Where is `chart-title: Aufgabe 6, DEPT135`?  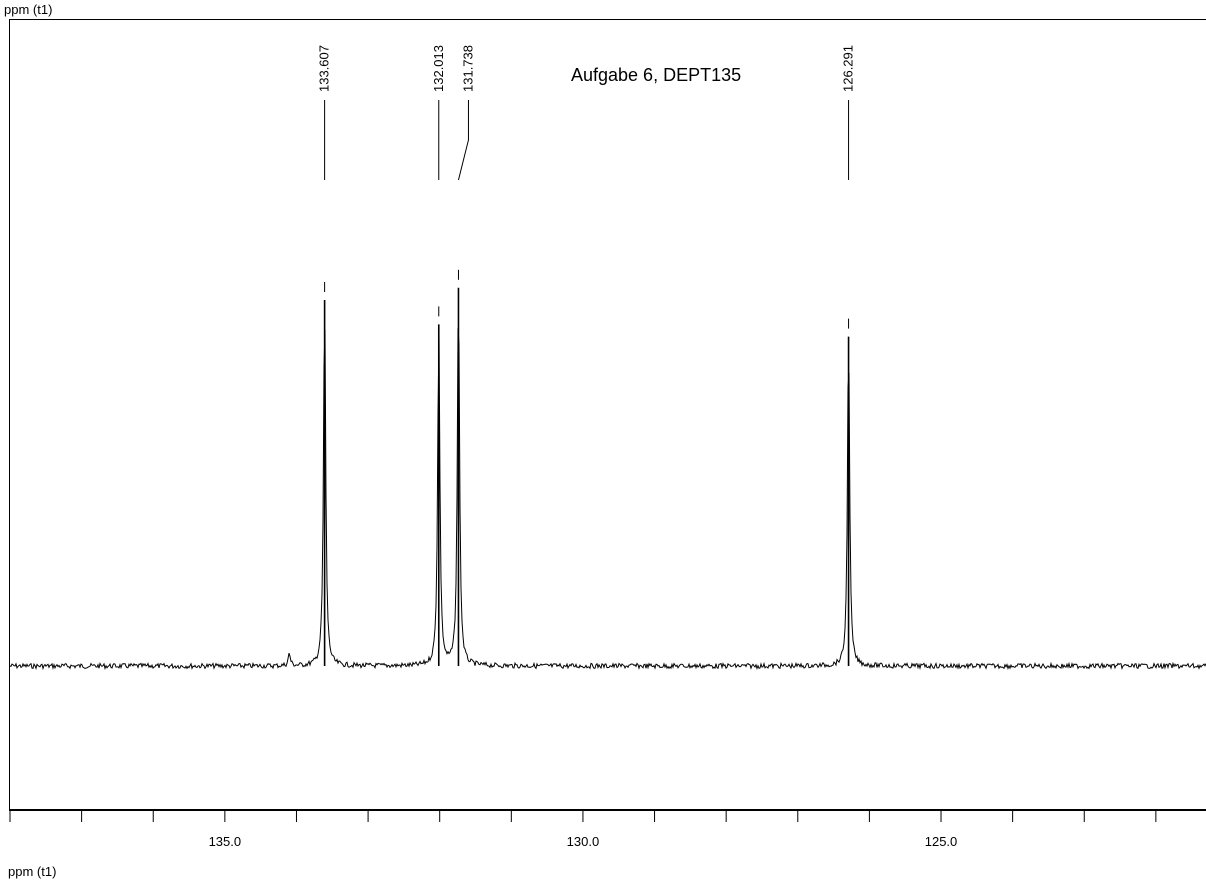
chart-title: Aufgabe 6, DEPT135 is located at coordinates (656, 75).